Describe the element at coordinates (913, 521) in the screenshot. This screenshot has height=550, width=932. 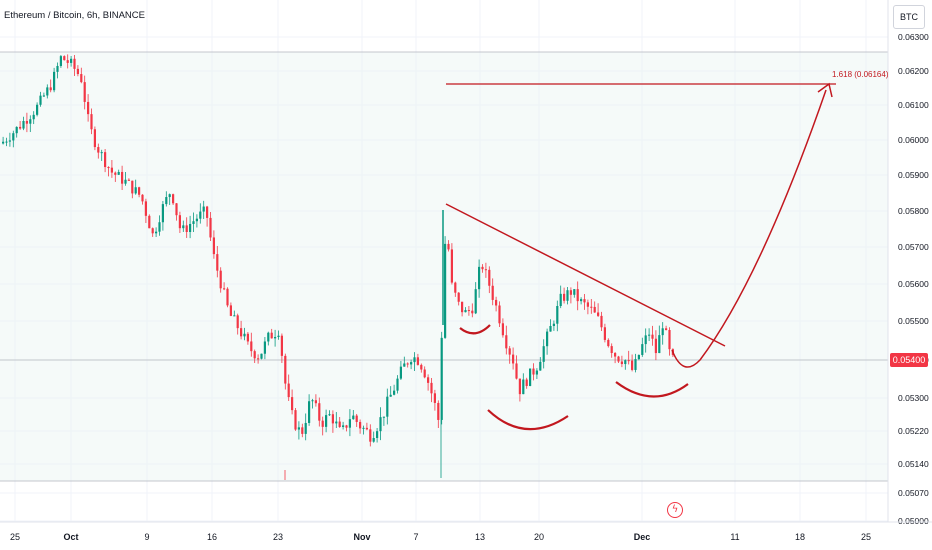
I see `price-tick-label: 0.05000` at that location.